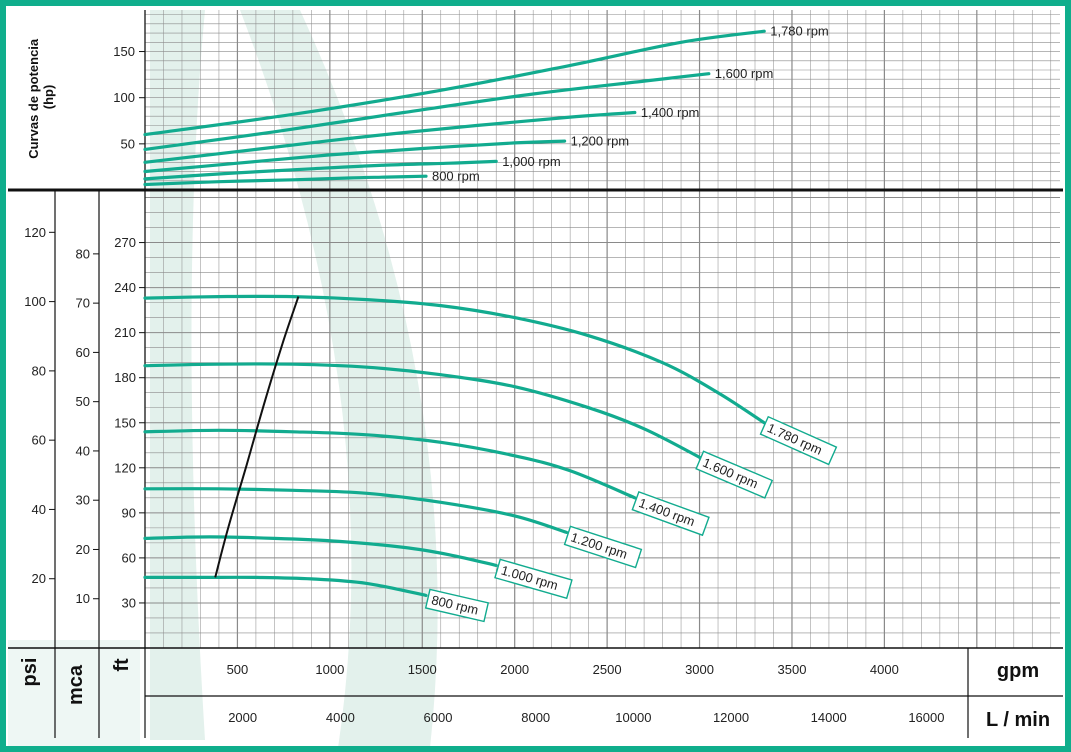 This screenshot has height=752, width=1071. What do you see at coordinates (76, 684) in the screenshot?
I see `mca-axis-label: mca` at bounding box center [76, 684].